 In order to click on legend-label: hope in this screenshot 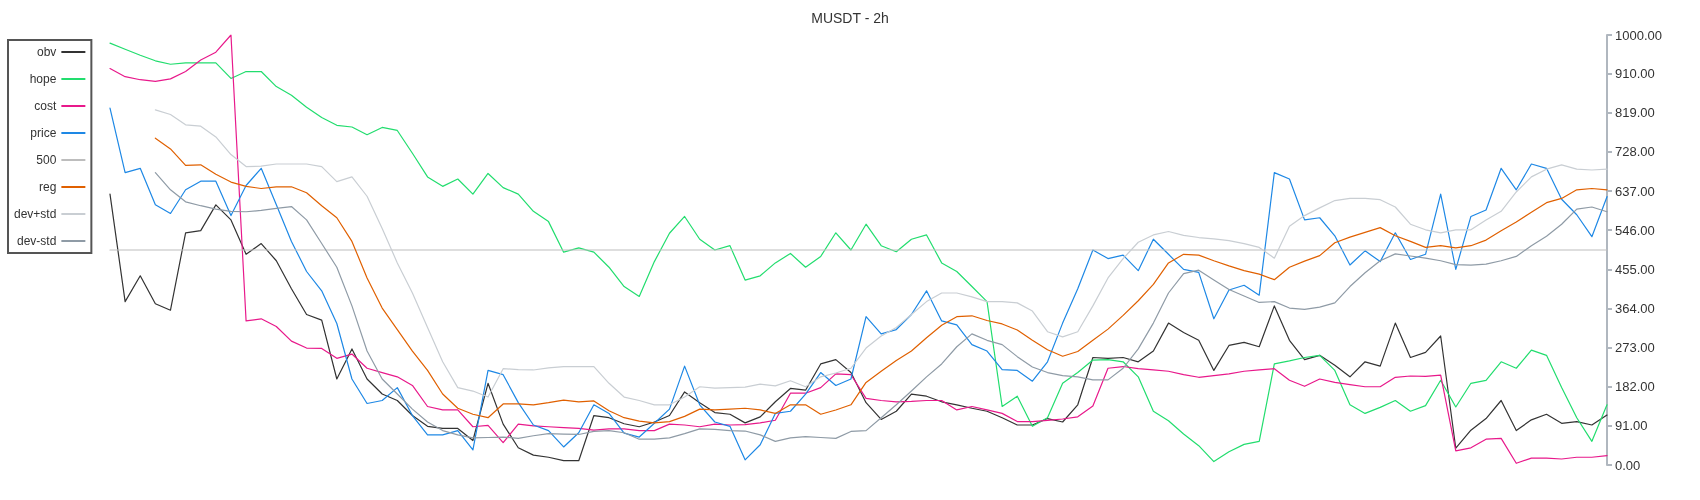, I will do `click(43, 79)`.